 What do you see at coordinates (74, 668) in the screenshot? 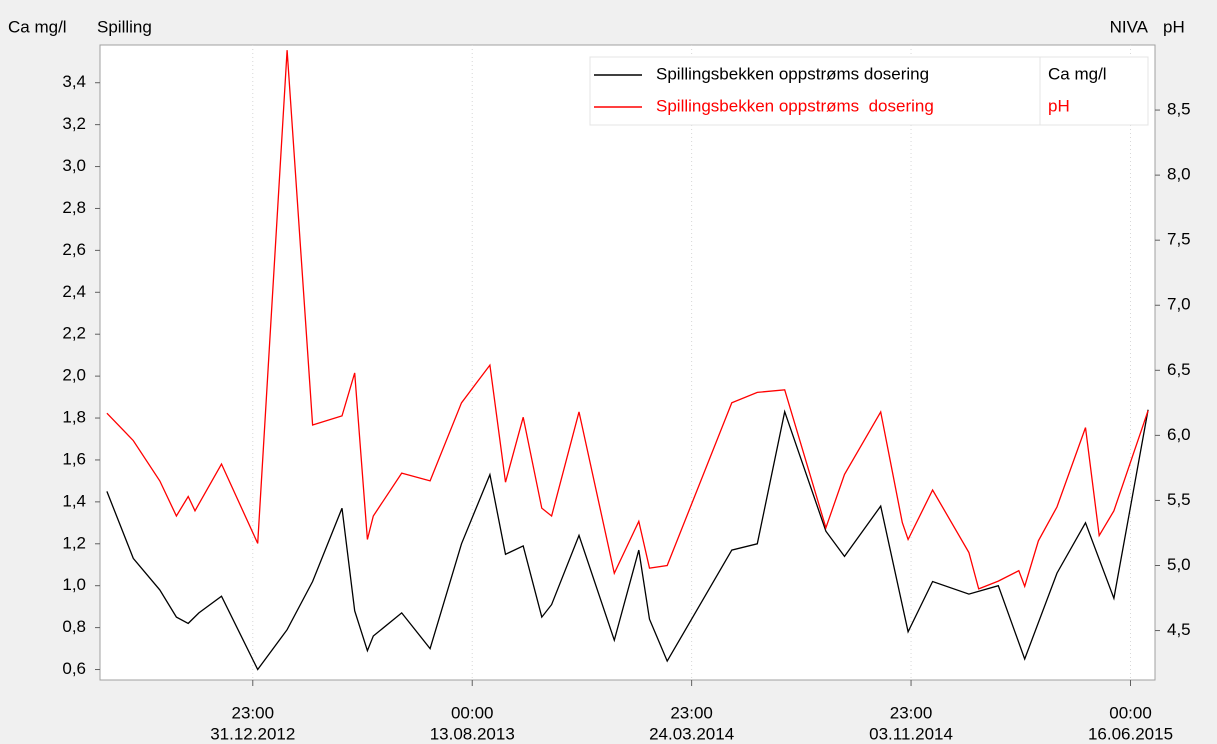
I see `y-tick-label: 0,6` at bounding box center [74, 668].